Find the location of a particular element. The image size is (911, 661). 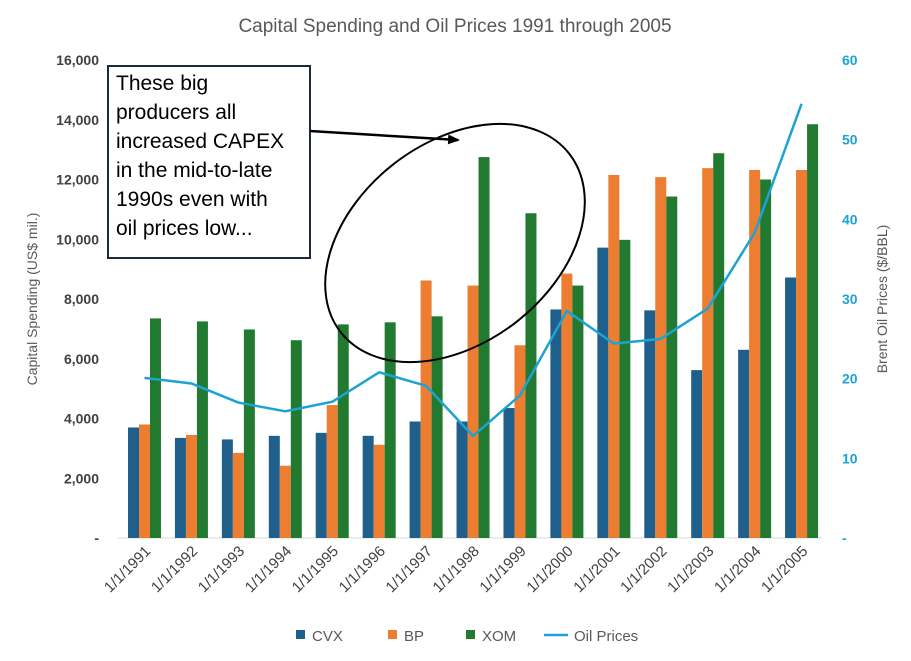

y-tick-label-right: 20 is located at coordinates (850, 379).